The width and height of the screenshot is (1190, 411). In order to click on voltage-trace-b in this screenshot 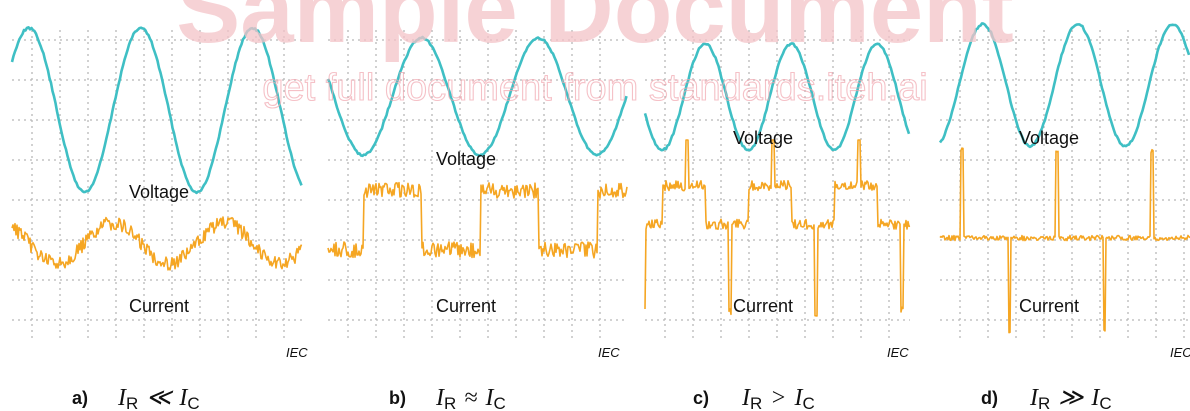, I will do `click(477, 96)`.